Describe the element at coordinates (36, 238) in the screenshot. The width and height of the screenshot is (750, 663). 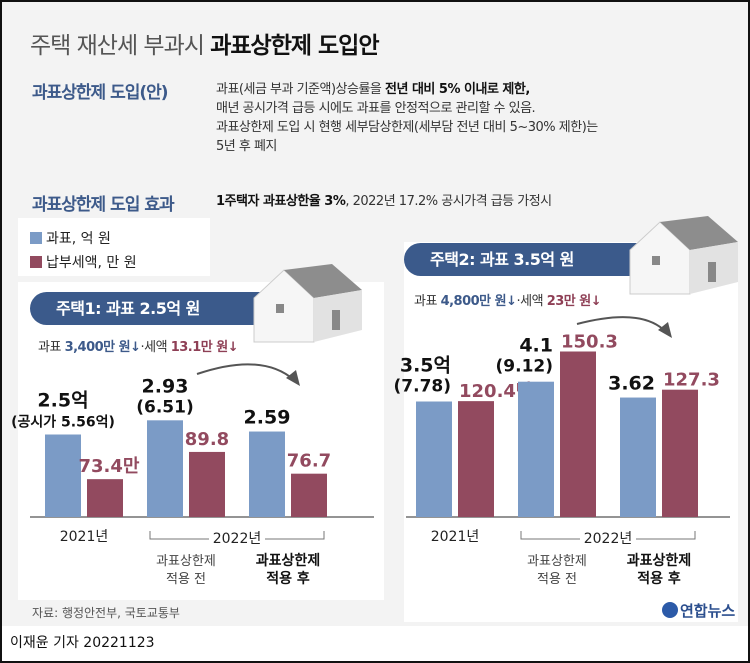
I see `legend-swatch-blue` at that location.